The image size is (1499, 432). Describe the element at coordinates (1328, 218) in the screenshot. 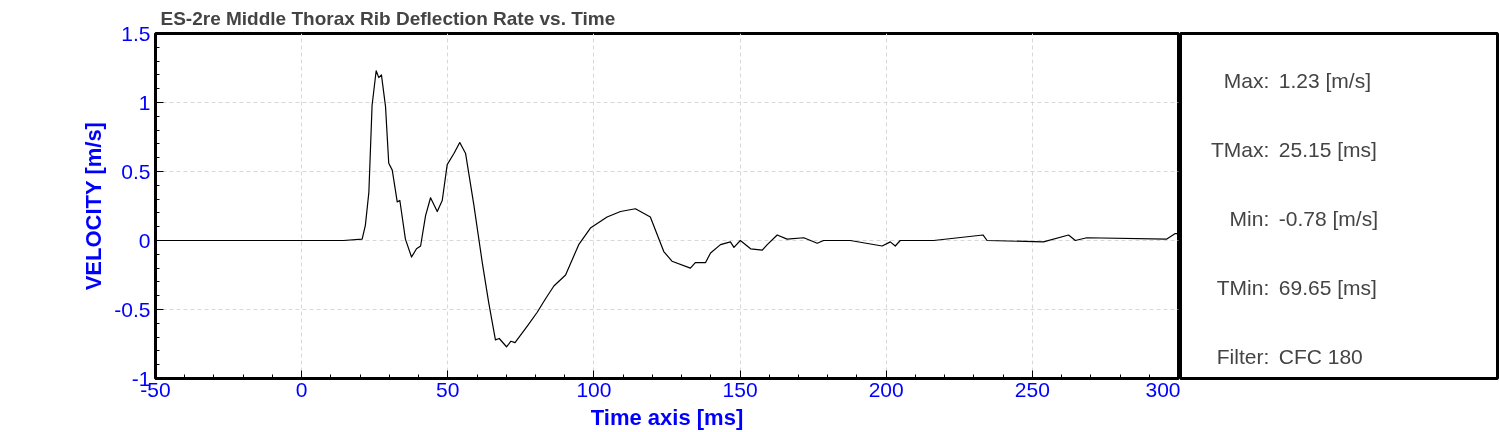

I see `text: -0.78 [m/s]` at that location.